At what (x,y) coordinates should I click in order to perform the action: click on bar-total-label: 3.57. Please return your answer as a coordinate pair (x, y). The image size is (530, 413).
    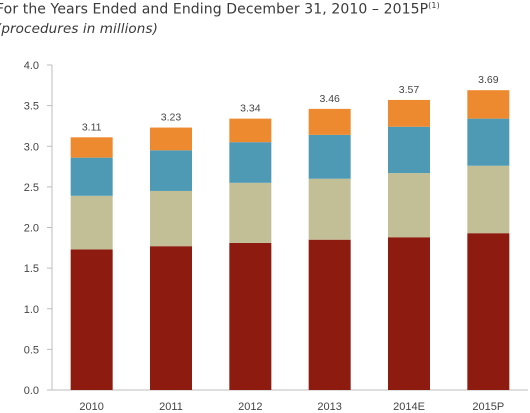
    Looking at the image, I should click on (409, 90).